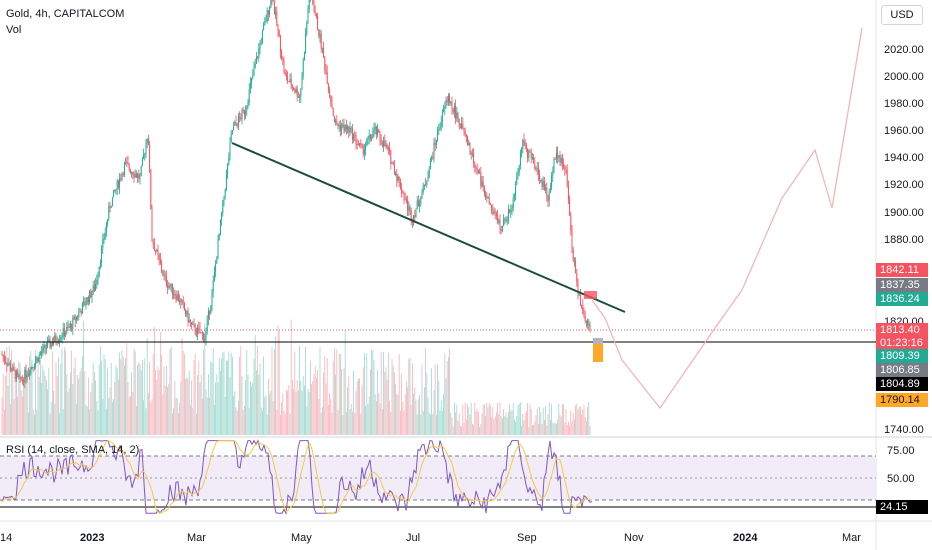 The image size is (932, 550). I want to click on time-axis: 14 2023 Mar May Jul Sep Nov 2024 Mar, so click(430, 538).